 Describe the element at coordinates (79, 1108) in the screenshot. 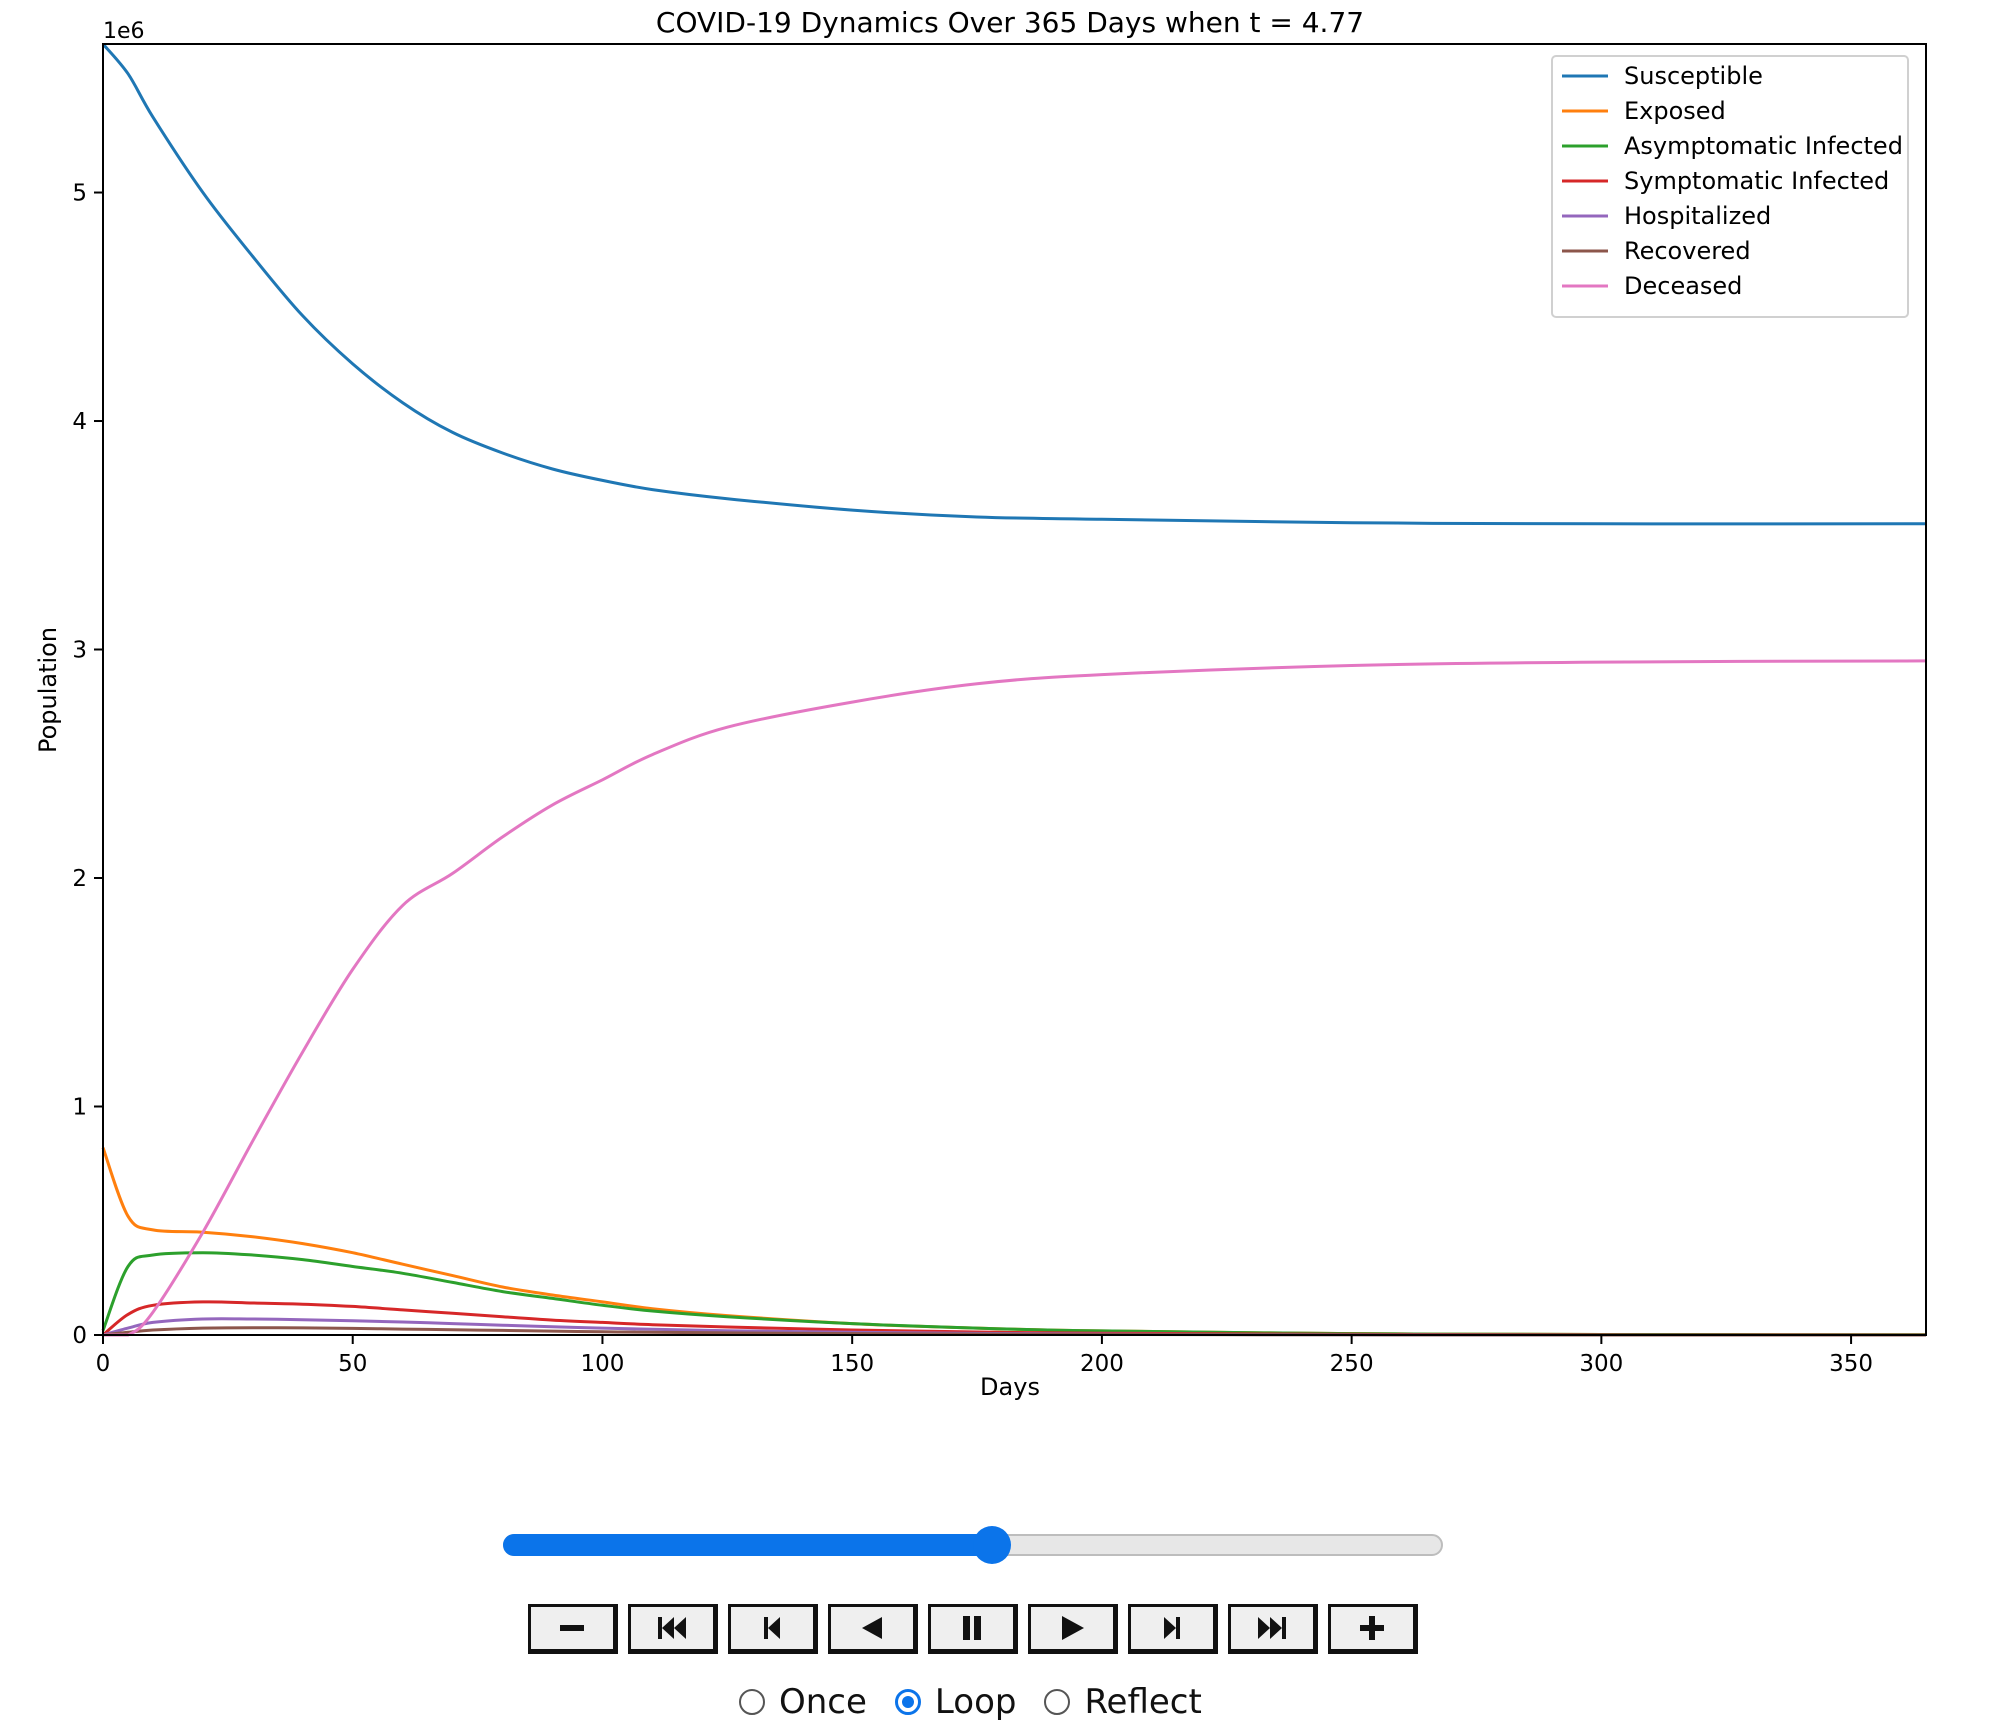

I see `y-tick-label: 1` at that location.